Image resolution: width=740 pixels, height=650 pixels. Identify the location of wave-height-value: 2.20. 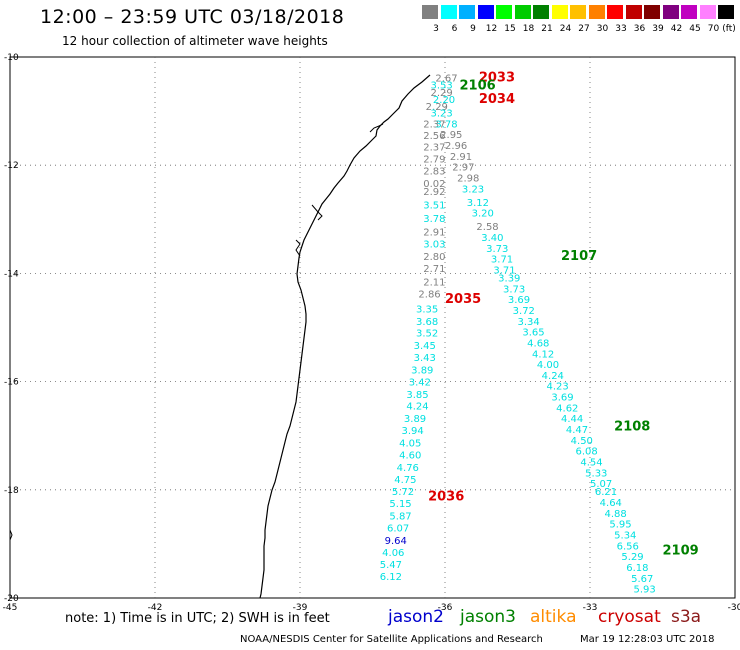
(444, 100).